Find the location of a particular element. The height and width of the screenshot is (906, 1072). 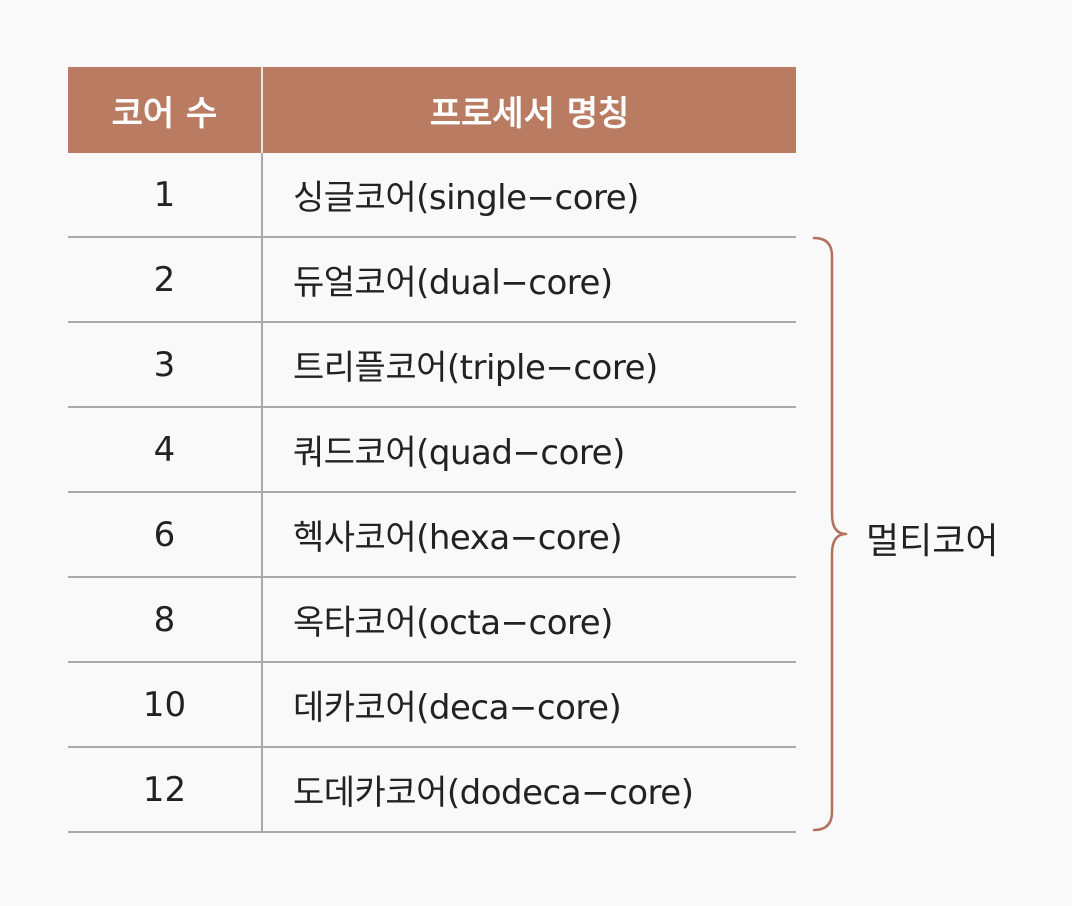

processor-name-cell: 듀얼코어(dual−core) is located at coordinates (453, 283).